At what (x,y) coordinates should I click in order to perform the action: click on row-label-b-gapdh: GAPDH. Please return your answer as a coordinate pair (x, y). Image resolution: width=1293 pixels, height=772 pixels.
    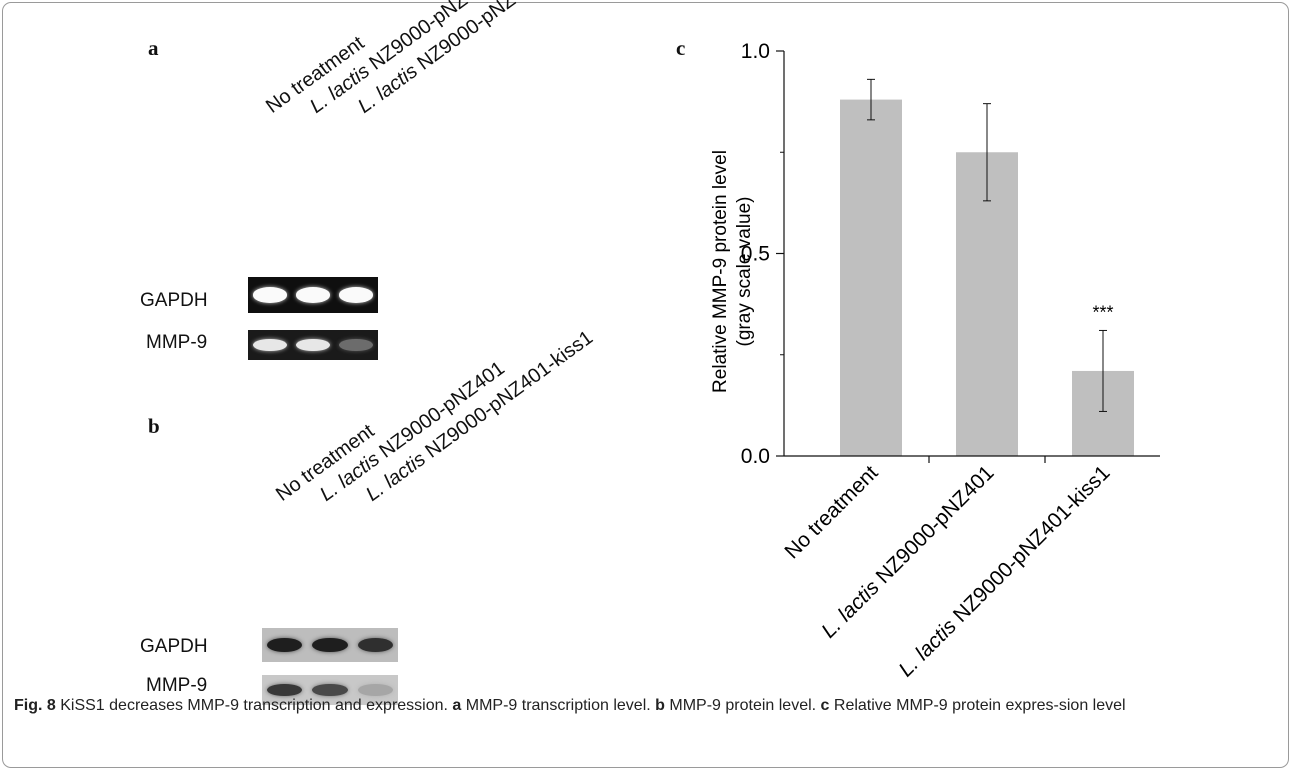
    Looking at the image, I should click on (174, 646).